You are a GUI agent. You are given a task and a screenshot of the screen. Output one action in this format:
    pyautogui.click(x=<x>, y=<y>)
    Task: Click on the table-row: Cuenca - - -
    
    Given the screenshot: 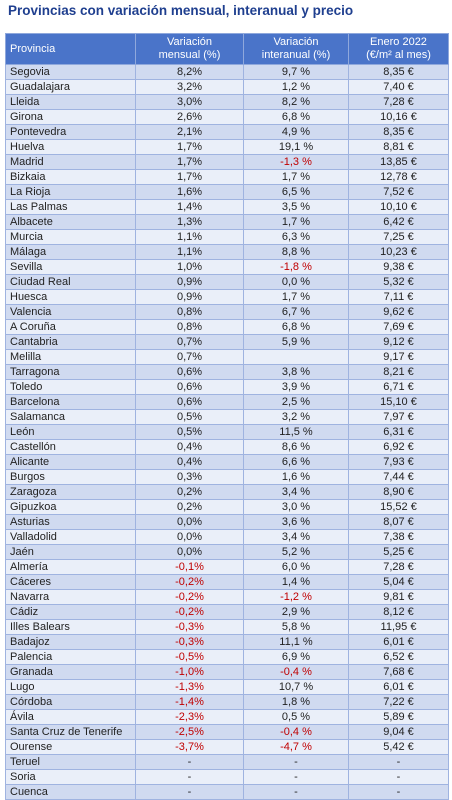 What is the action you would take?
    pyautogui.click(x=227, y=792)
    